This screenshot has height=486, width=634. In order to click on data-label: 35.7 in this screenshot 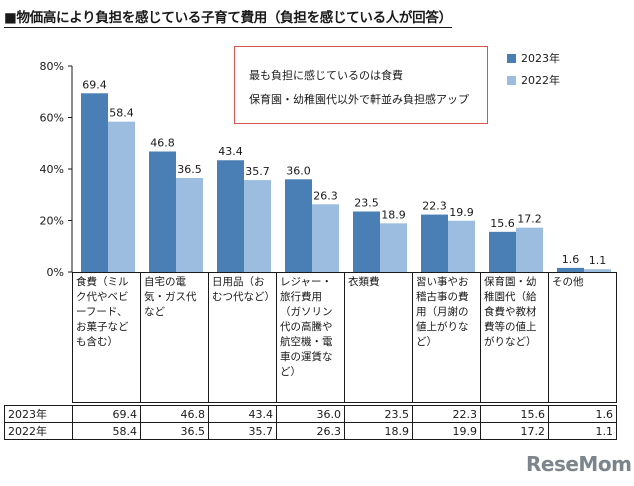, I will do `click(257, 171)`.